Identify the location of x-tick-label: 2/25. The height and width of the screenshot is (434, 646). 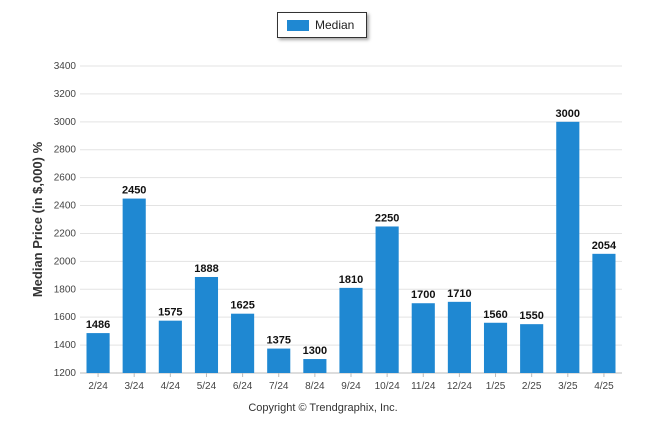
(532, 386).